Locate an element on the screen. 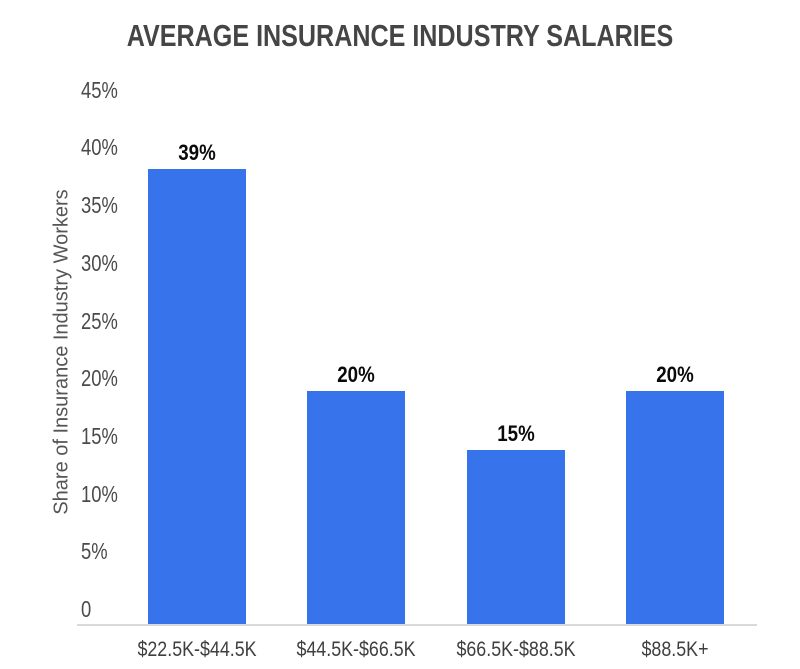 The width and height of the screenshot is (800, 669). x-category-label: $88.5K+ is located at coordinates (675, 649).